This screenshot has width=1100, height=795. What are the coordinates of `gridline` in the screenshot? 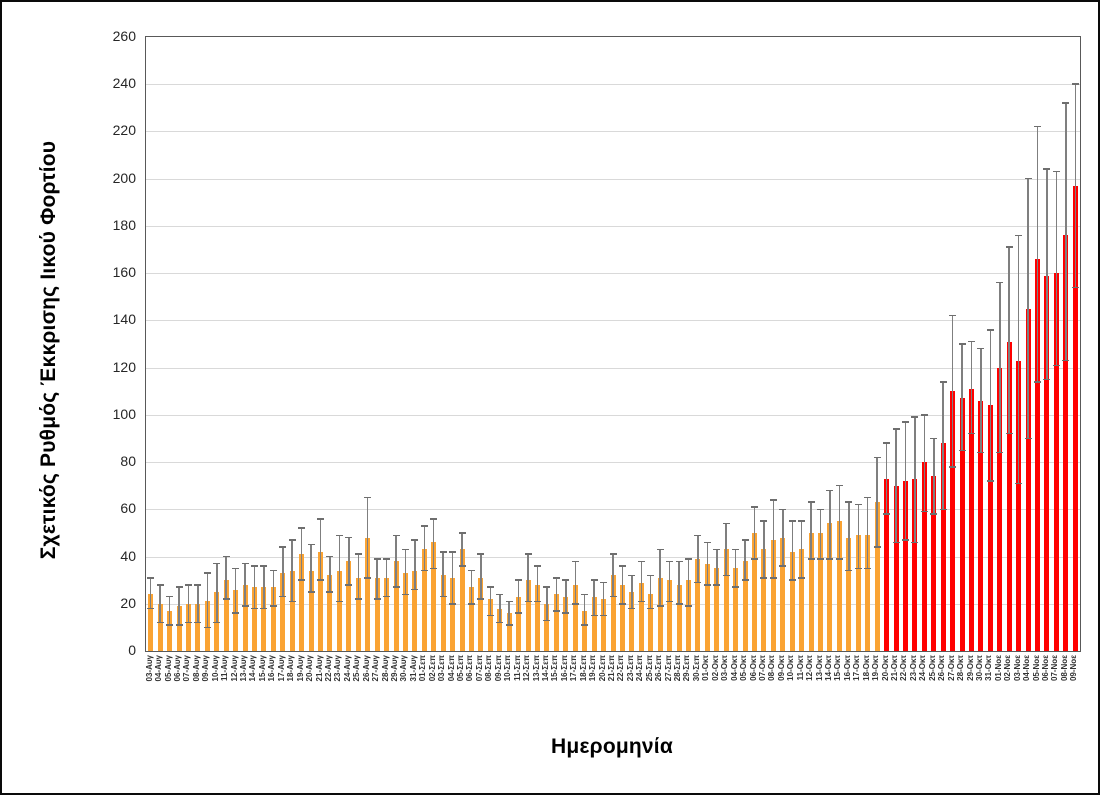 It's located at (613, 415).